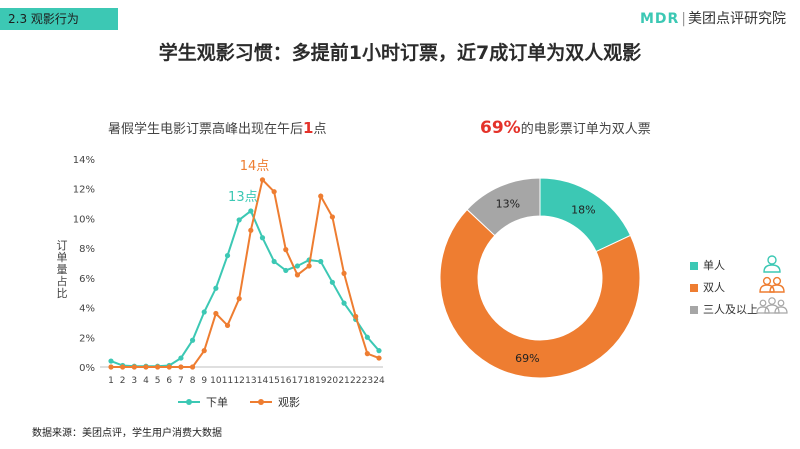  I want to click on x-tick-label: 24, so click(379, 381).